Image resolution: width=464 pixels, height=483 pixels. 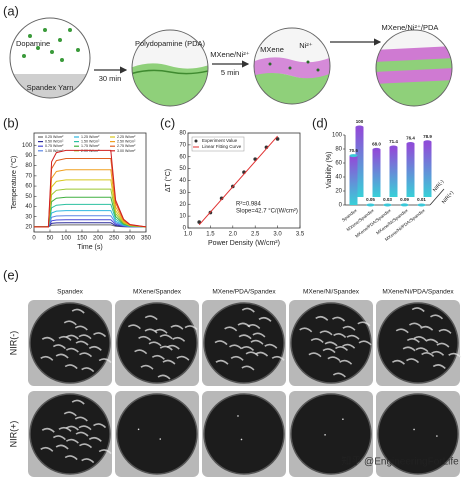 What do you see at coordinates (168, 180) in the screenshot?
I see `y-axis-label: ΔT (°C)` at bounding box center [168, 180].